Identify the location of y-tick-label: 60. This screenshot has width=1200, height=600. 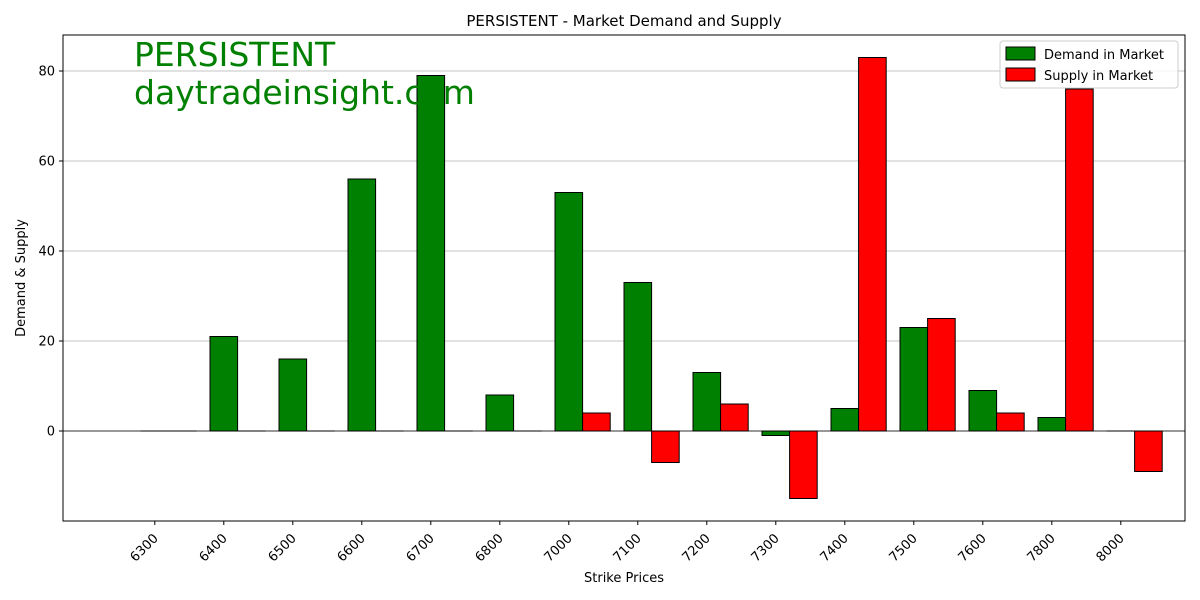
(46, 162).